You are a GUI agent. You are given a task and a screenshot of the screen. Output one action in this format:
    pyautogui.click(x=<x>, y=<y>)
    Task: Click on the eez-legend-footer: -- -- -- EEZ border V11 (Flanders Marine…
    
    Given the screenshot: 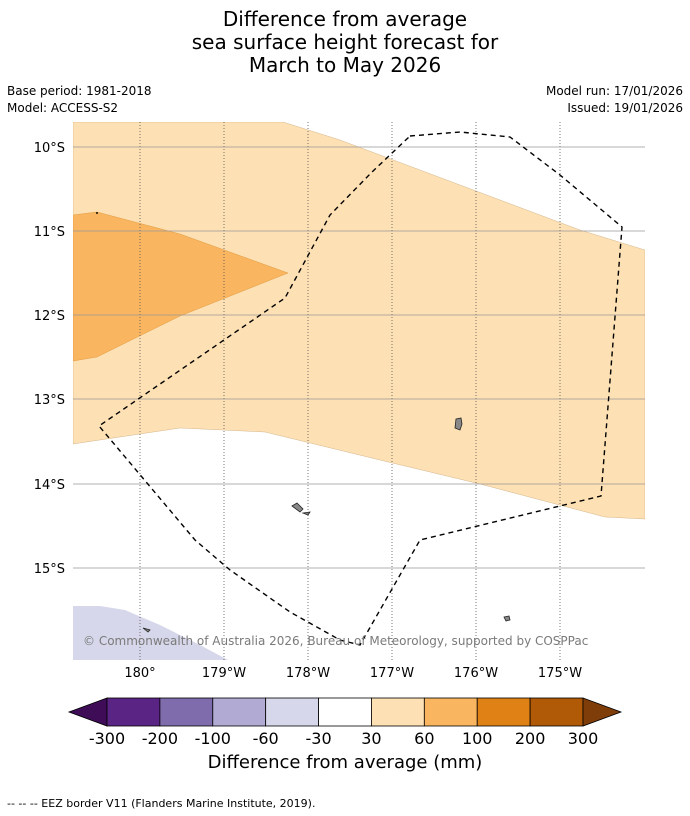 What is the action you would take?
    pyautogui.click(x=161, y=803)
    